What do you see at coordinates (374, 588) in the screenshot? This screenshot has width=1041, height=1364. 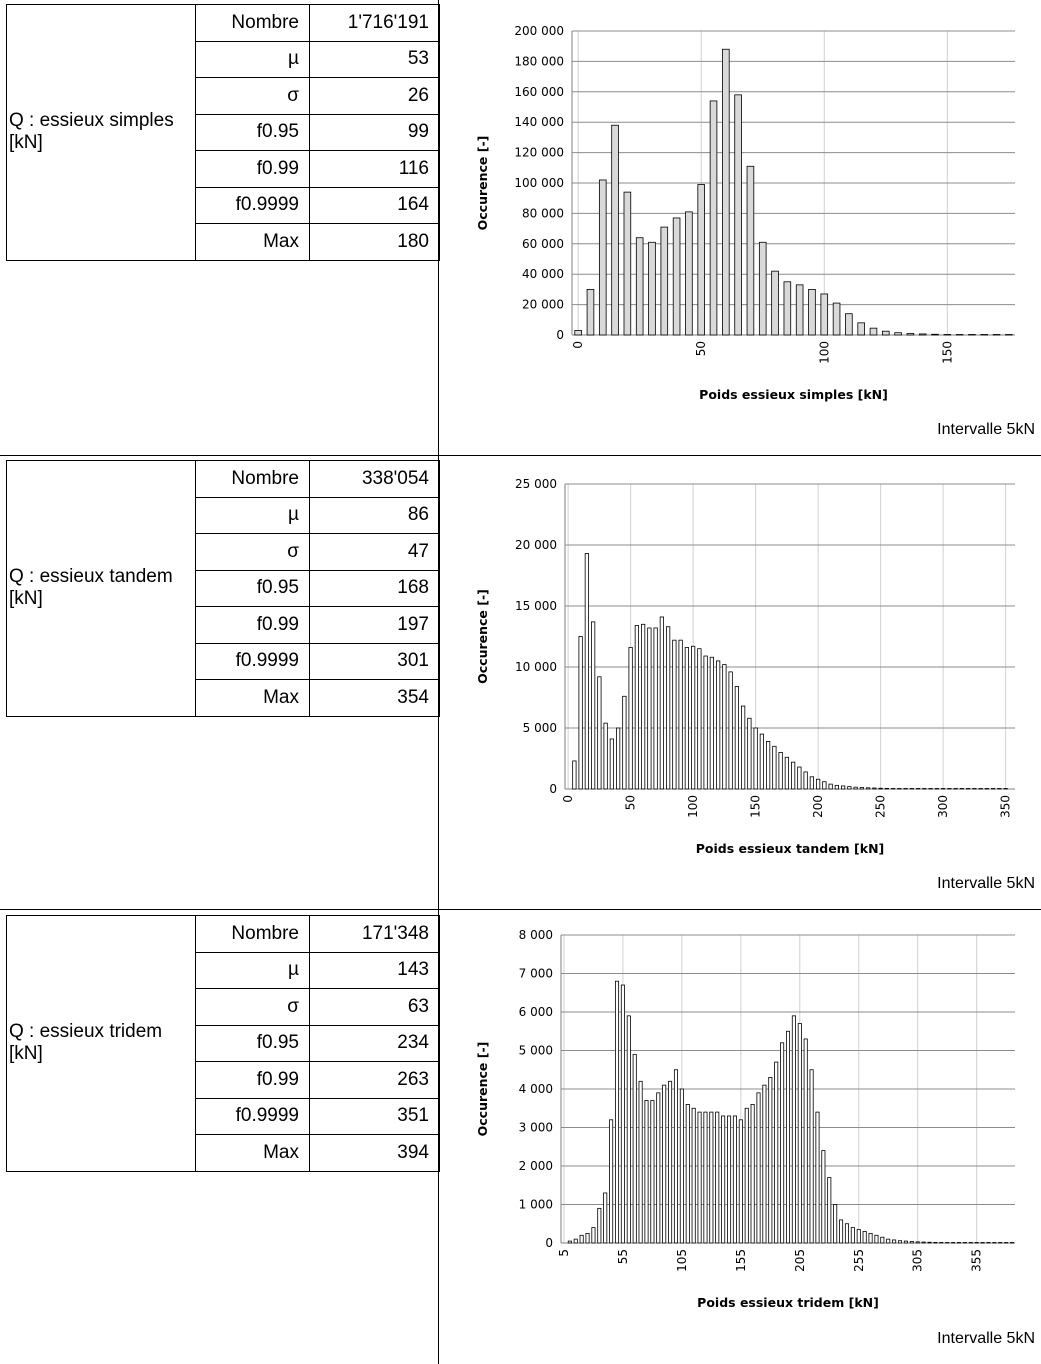 I see `stat-value: 168` at bounding box center [374, 588].